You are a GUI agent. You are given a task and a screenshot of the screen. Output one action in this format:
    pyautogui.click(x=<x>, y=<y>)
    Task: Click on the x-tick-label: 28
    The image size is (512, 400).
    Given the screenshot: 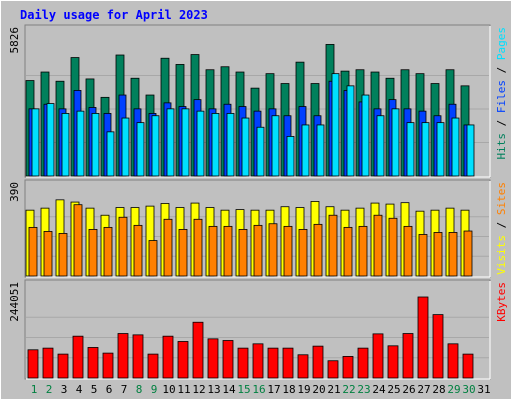 What is the action you would take?
    pyautogui.click(x=438, y=389)
    